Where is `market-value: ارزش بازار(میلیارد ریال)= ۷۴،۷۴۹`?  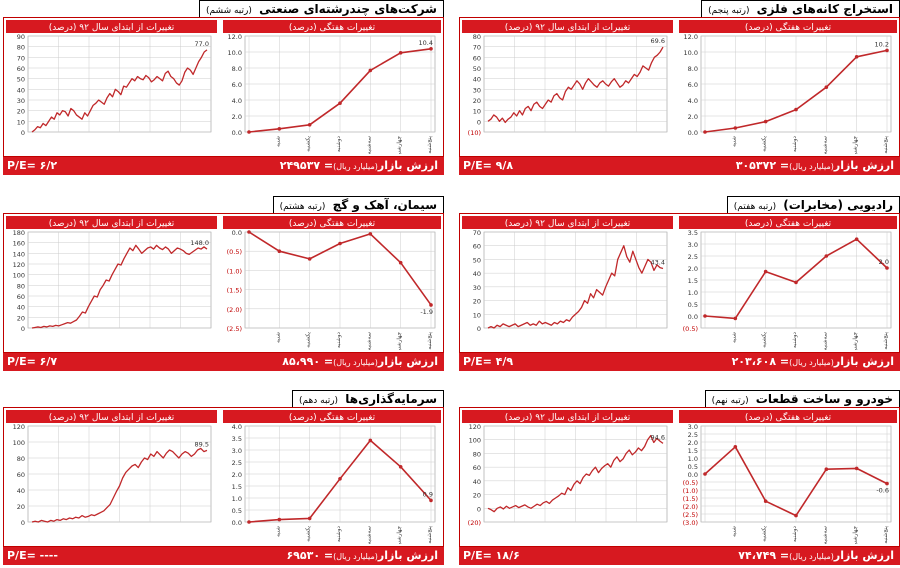 market-value: ارزش بازار(میلیارد ریال)= ۷۴،۷۴۹ is located at coordinates (816, 556).